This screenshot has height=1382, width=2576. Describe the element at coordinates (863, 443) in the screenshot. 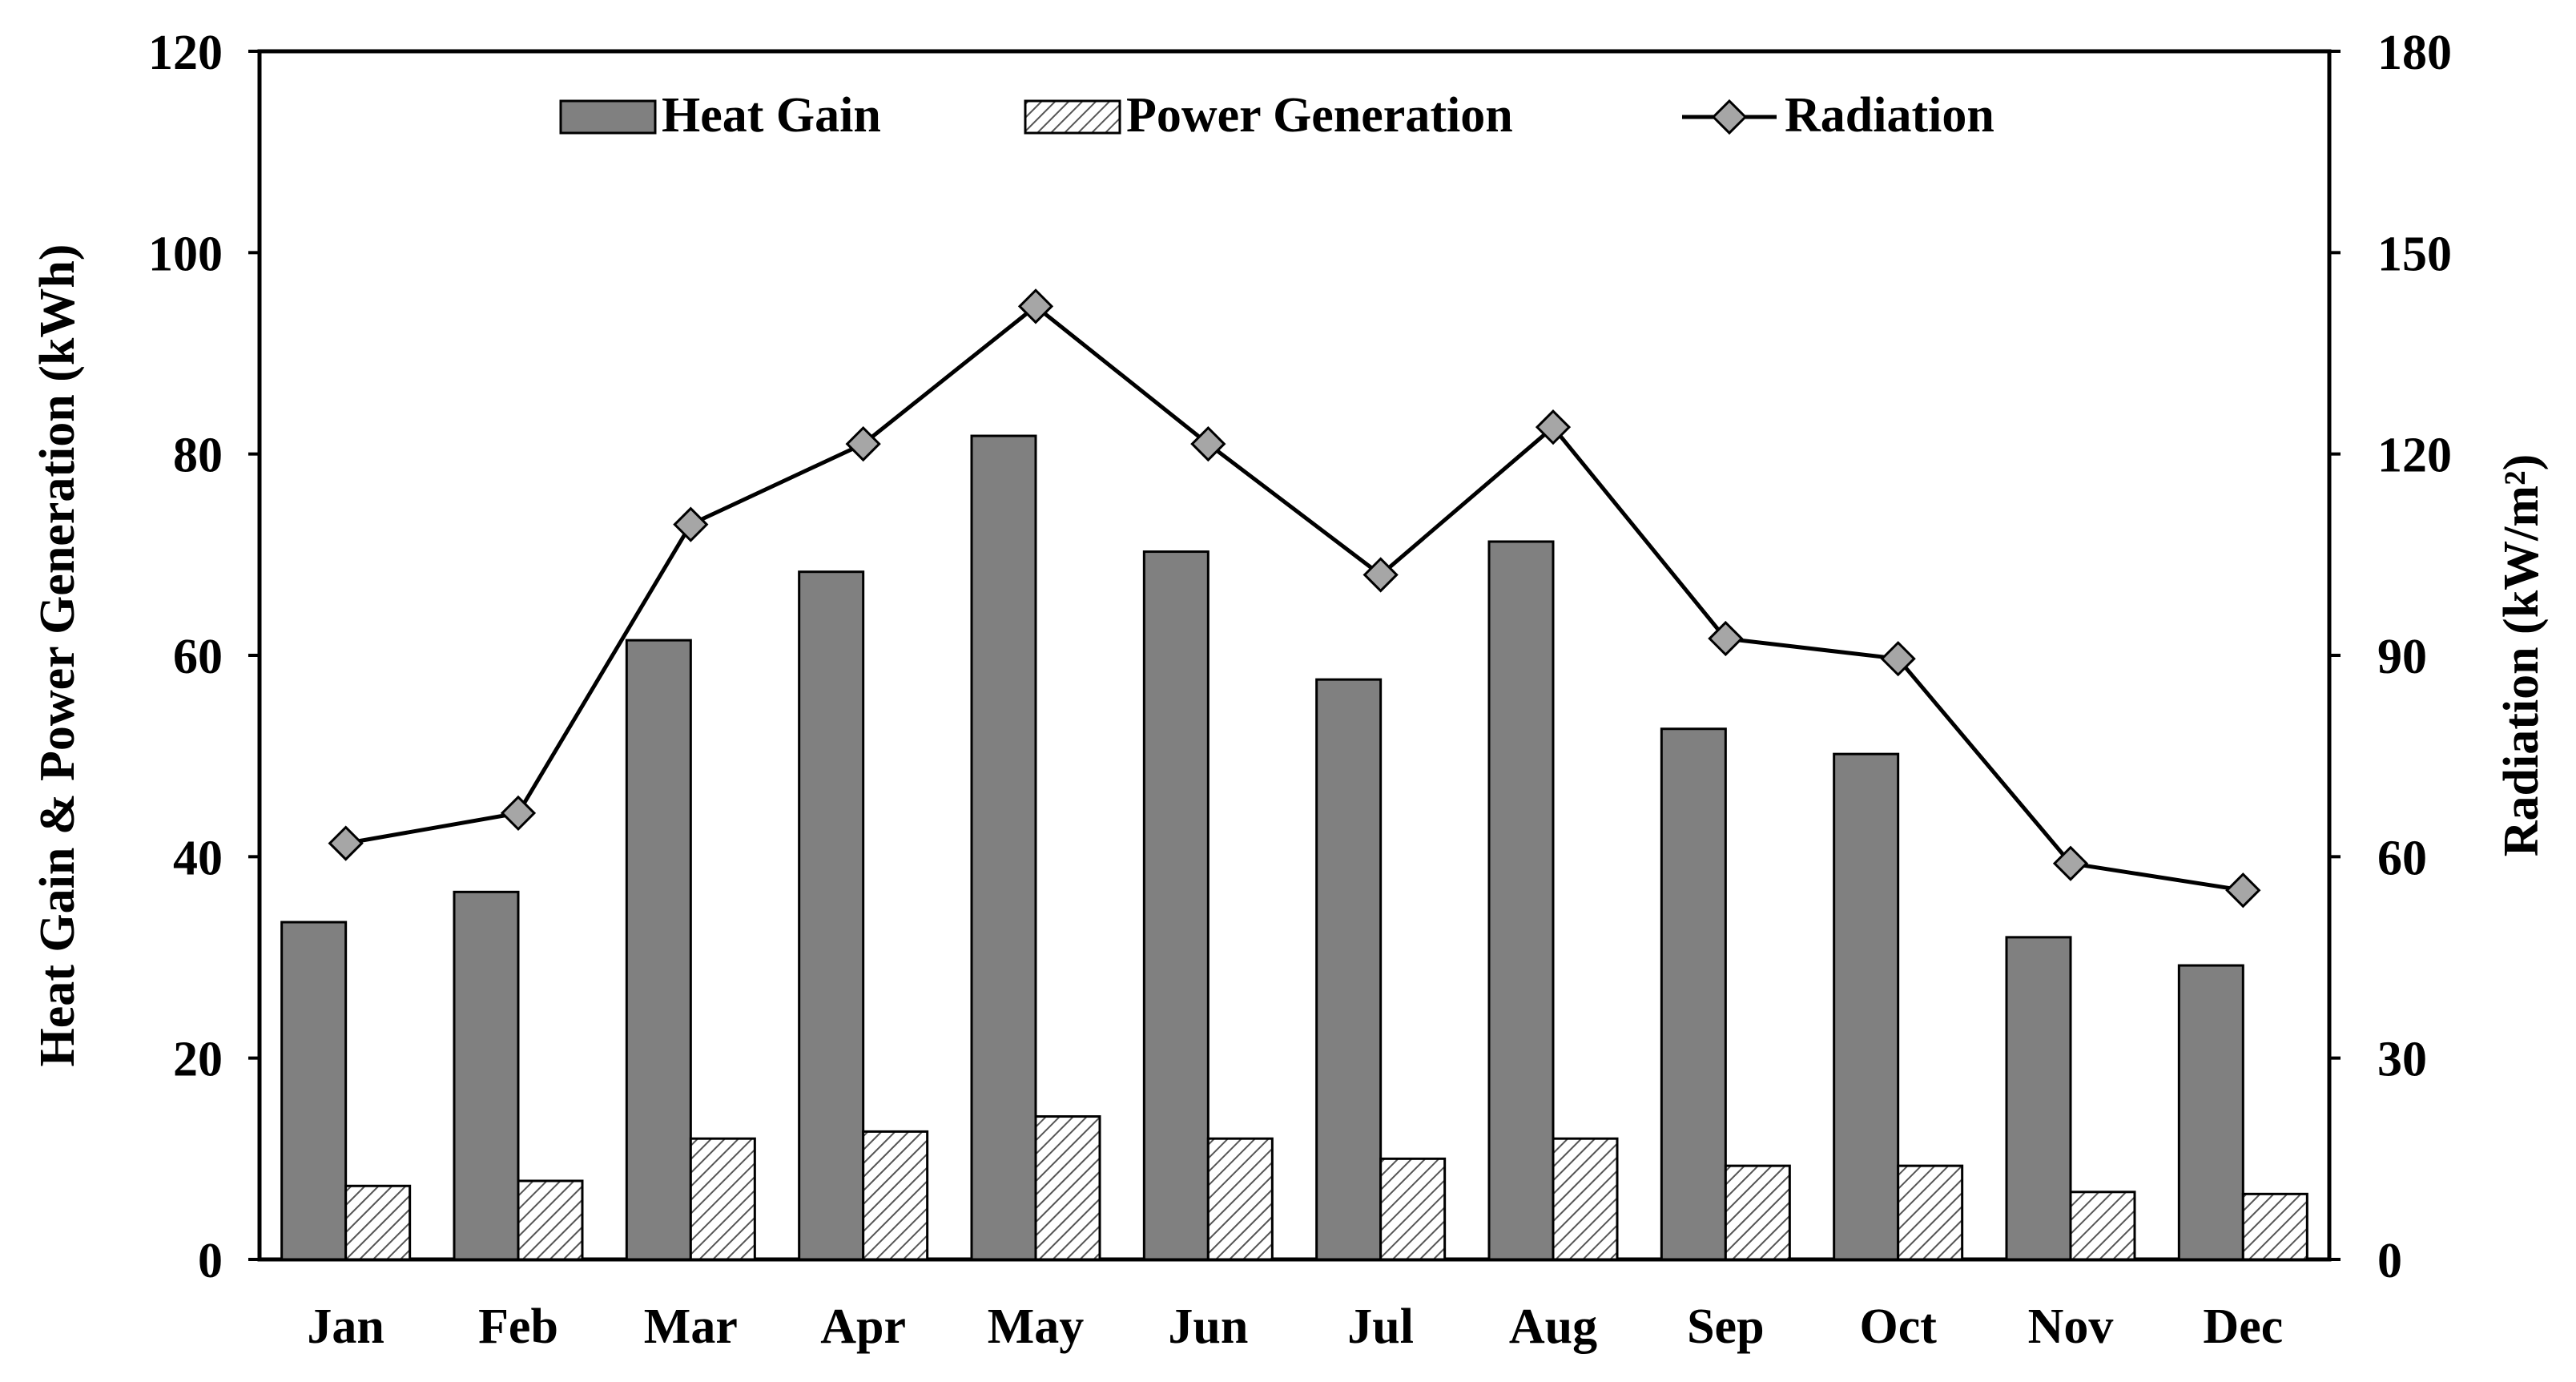

I see `radiation-point-apr` at that location.